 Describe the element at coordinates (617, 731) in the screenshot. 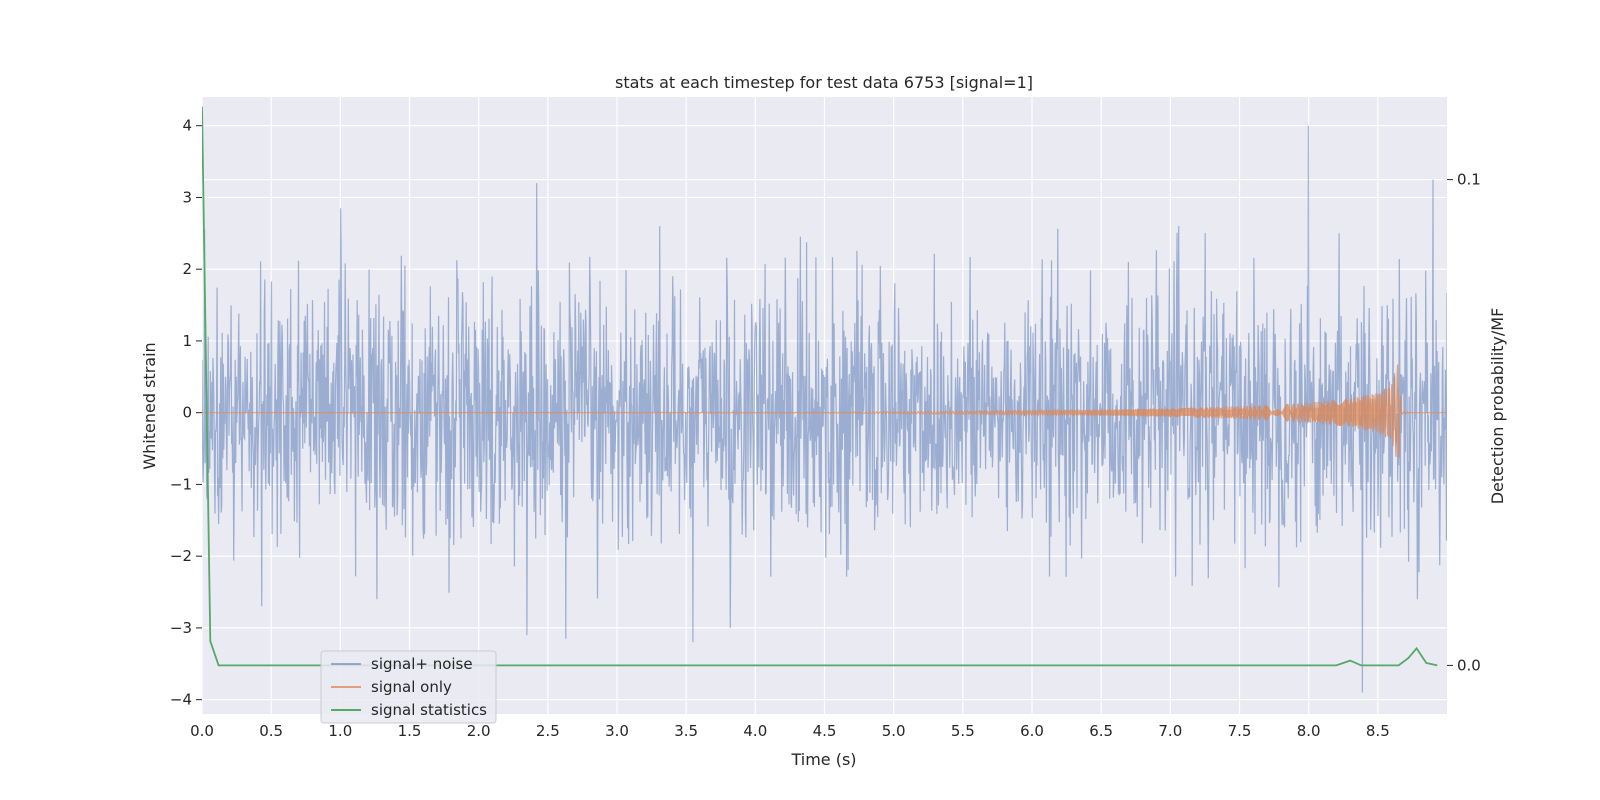

I see `x-tick-label: 3.0` at that location.